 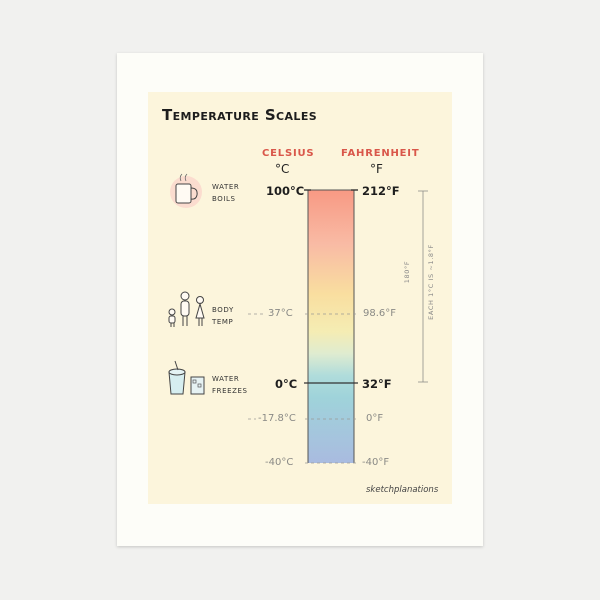 What do you see at coordinates (288, 153) in the screenshot?
I see `celsius-header: CELSIUS` at bounding box center [288, 153].